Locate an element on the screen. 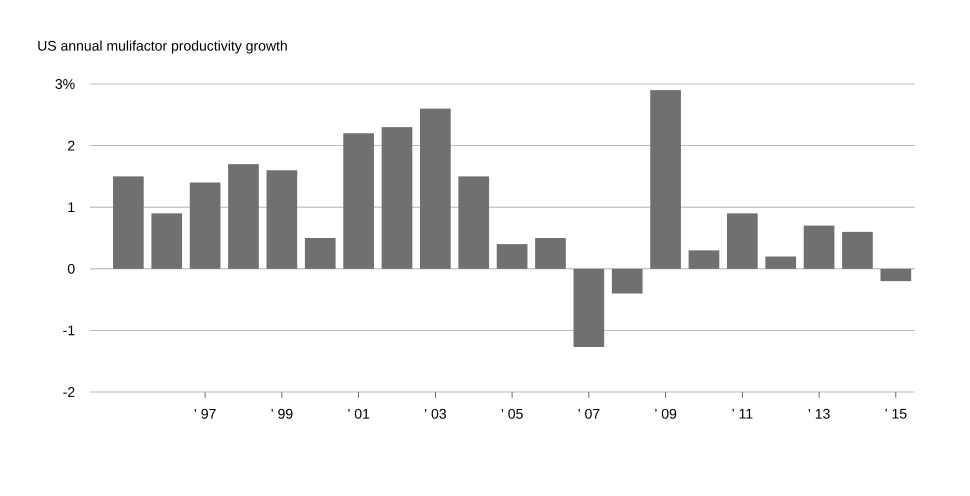 The image size is (970, 496). y-tick-label: 1 is located at coordinates (71, 207).